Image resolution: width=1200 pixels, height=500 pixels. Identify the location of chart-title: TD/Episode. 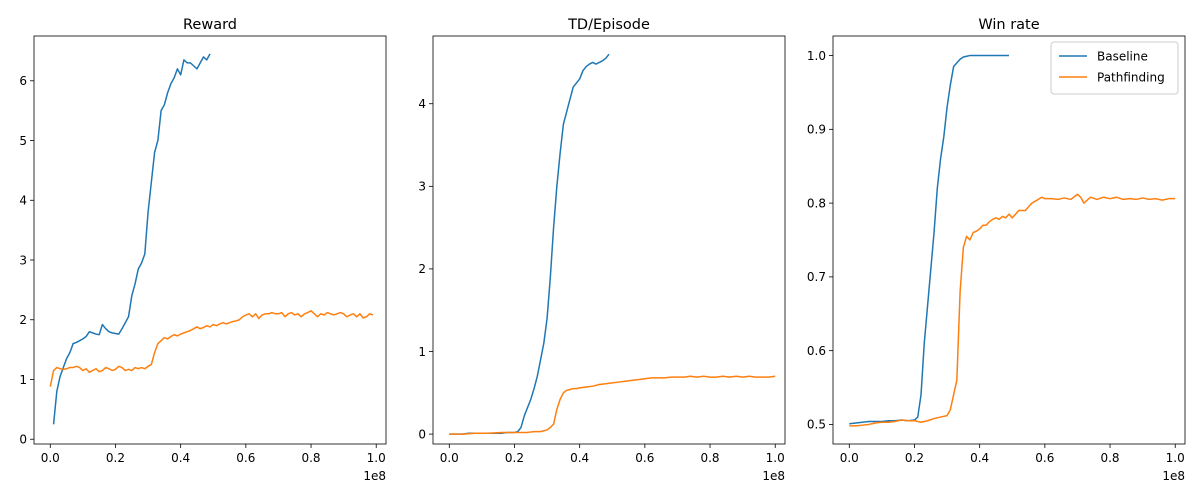
(608, 25).